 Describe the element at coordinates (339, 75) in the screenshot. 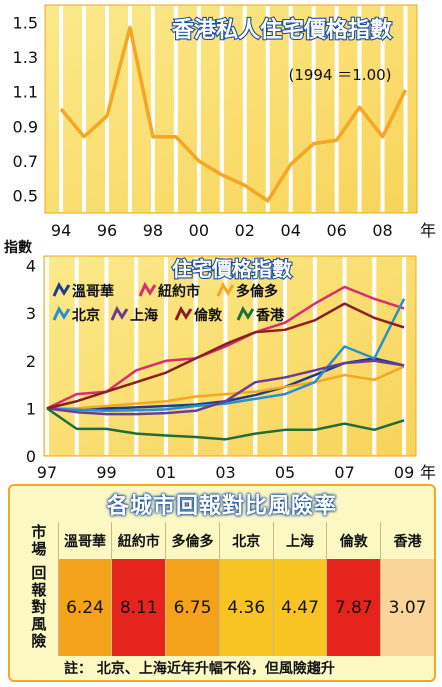

I see `chart-subtitle: (1994 ＝1.00)` at that location.